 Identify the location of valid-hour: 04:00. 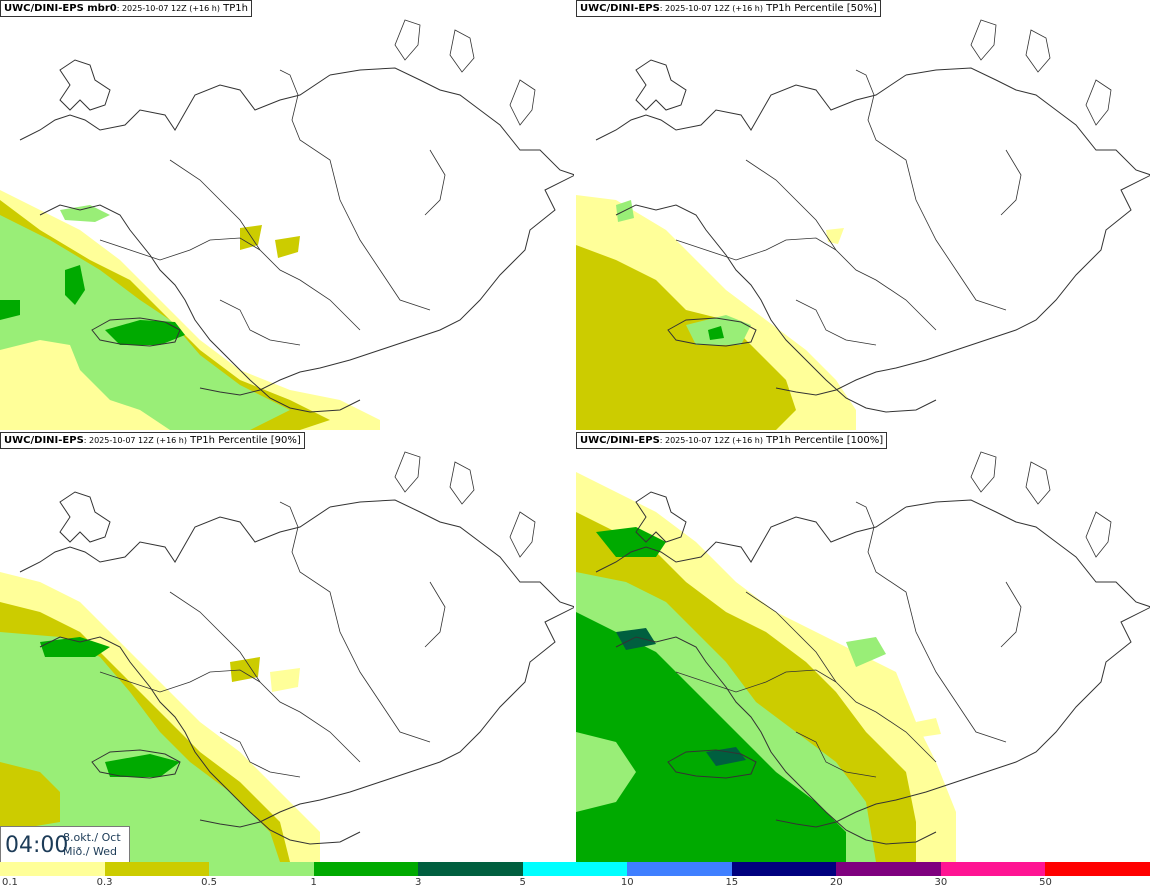
(37, 845).